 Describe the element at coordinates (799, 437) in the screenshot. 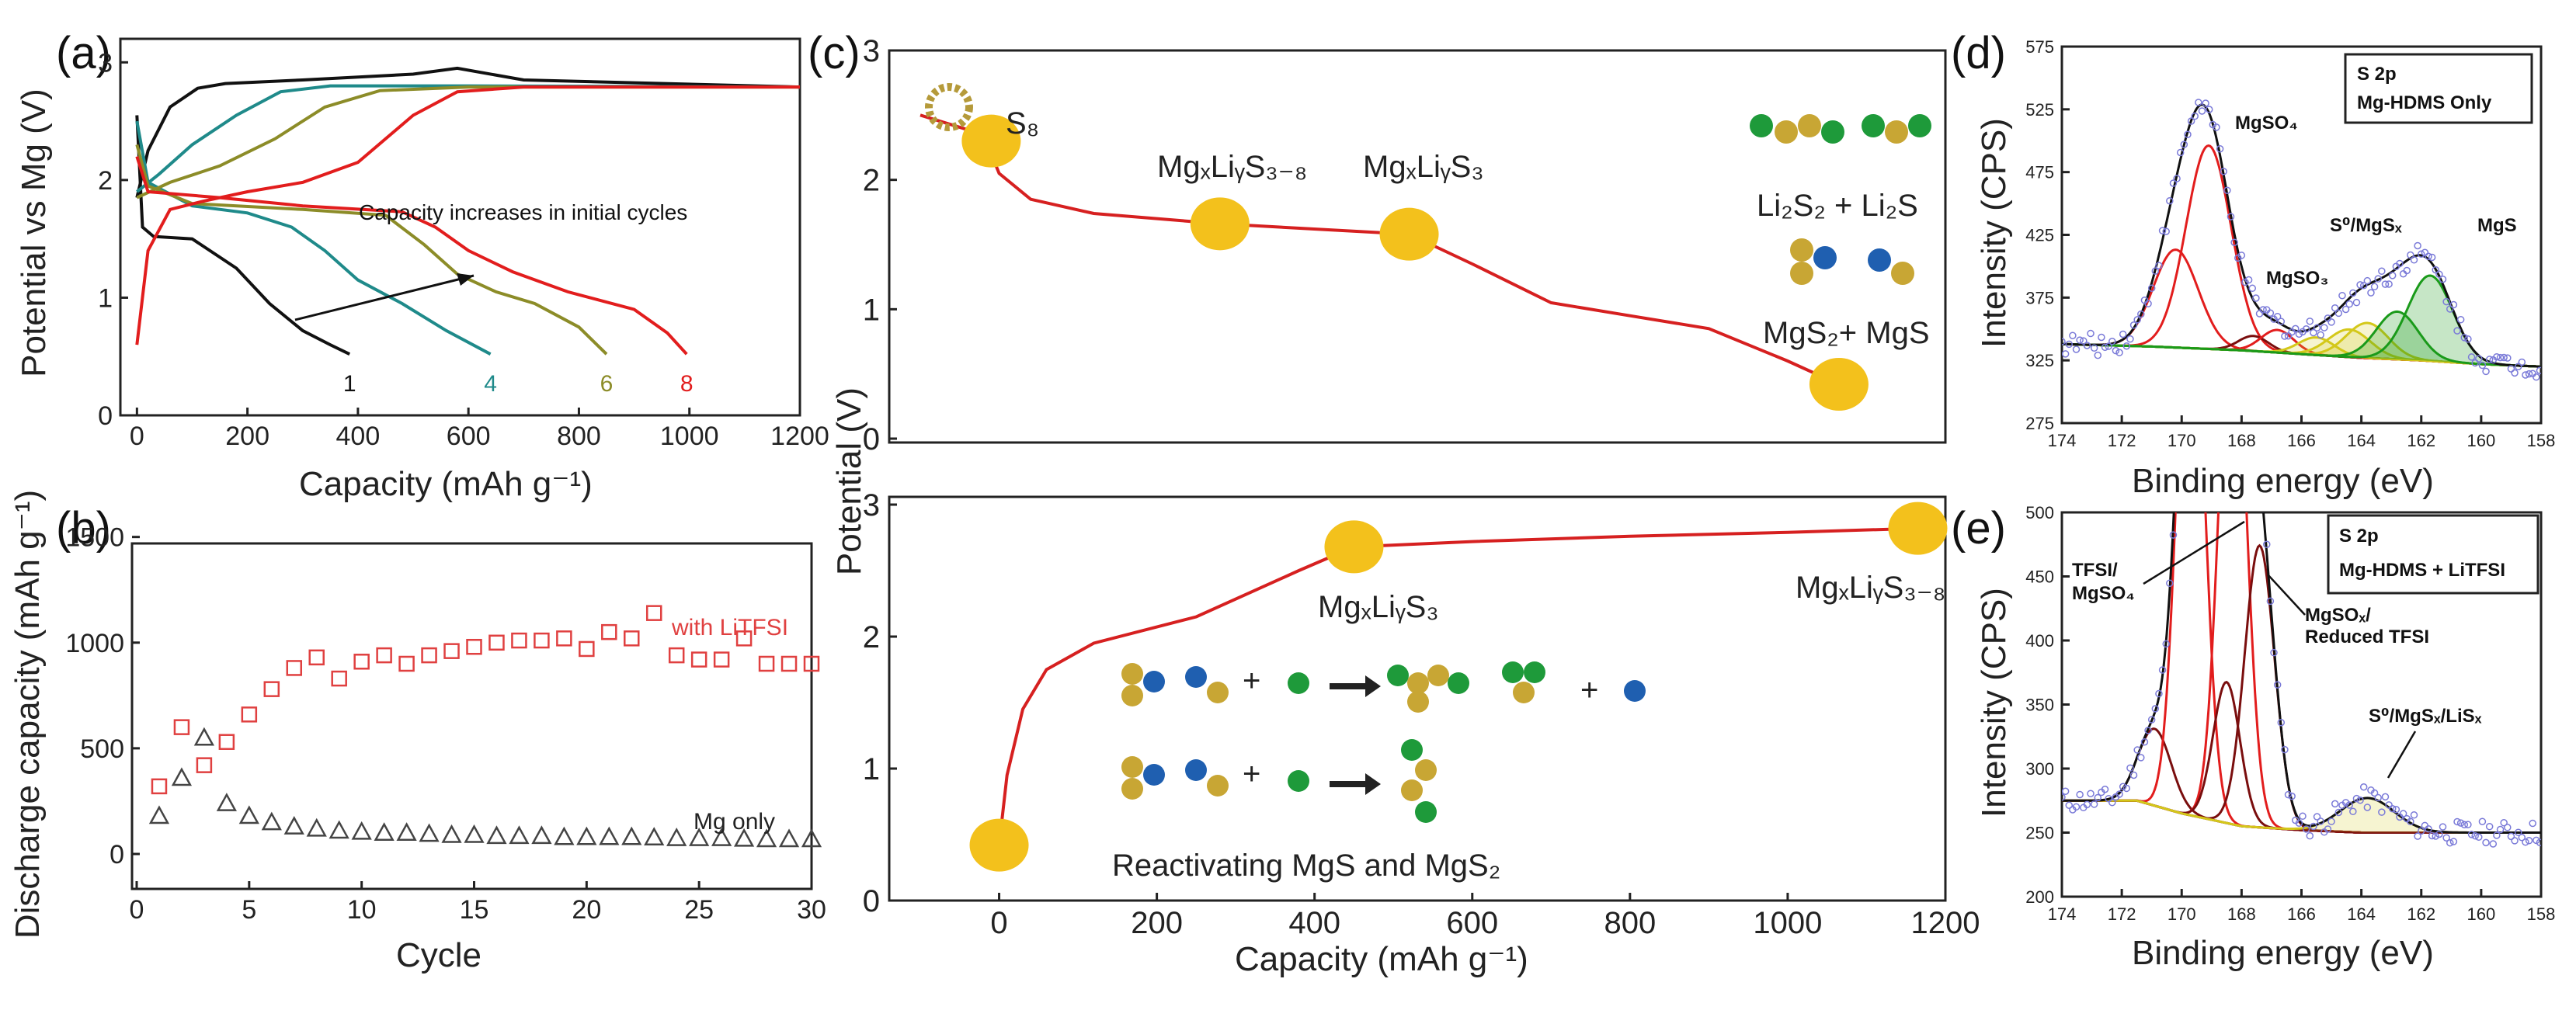

I see `x-tick-label: 1200` at that location.